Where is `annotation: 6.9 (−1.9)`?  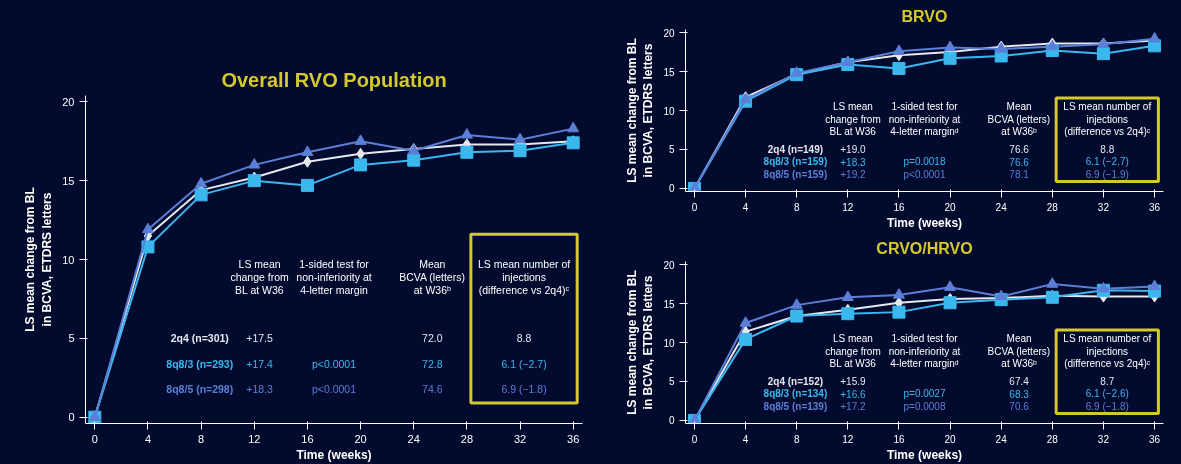 annotation: 6.9 (−1.9) is located at coordinates (1107, 174).